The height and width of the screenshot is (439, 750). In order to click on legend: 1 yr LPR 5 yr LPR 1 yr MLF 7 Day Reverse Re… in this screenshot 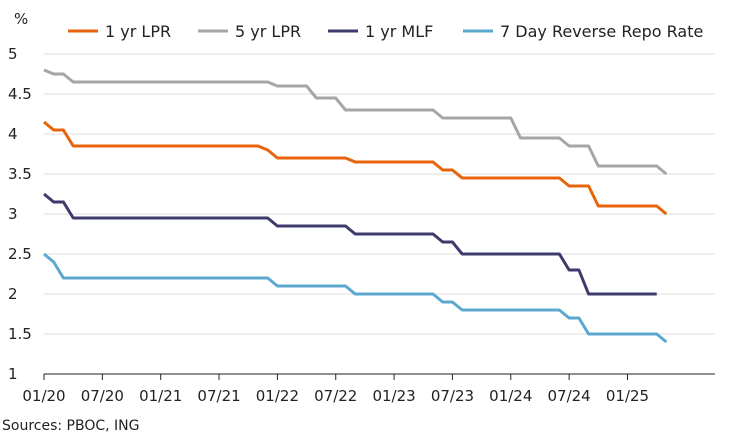, I will do `click(385, 31)`.